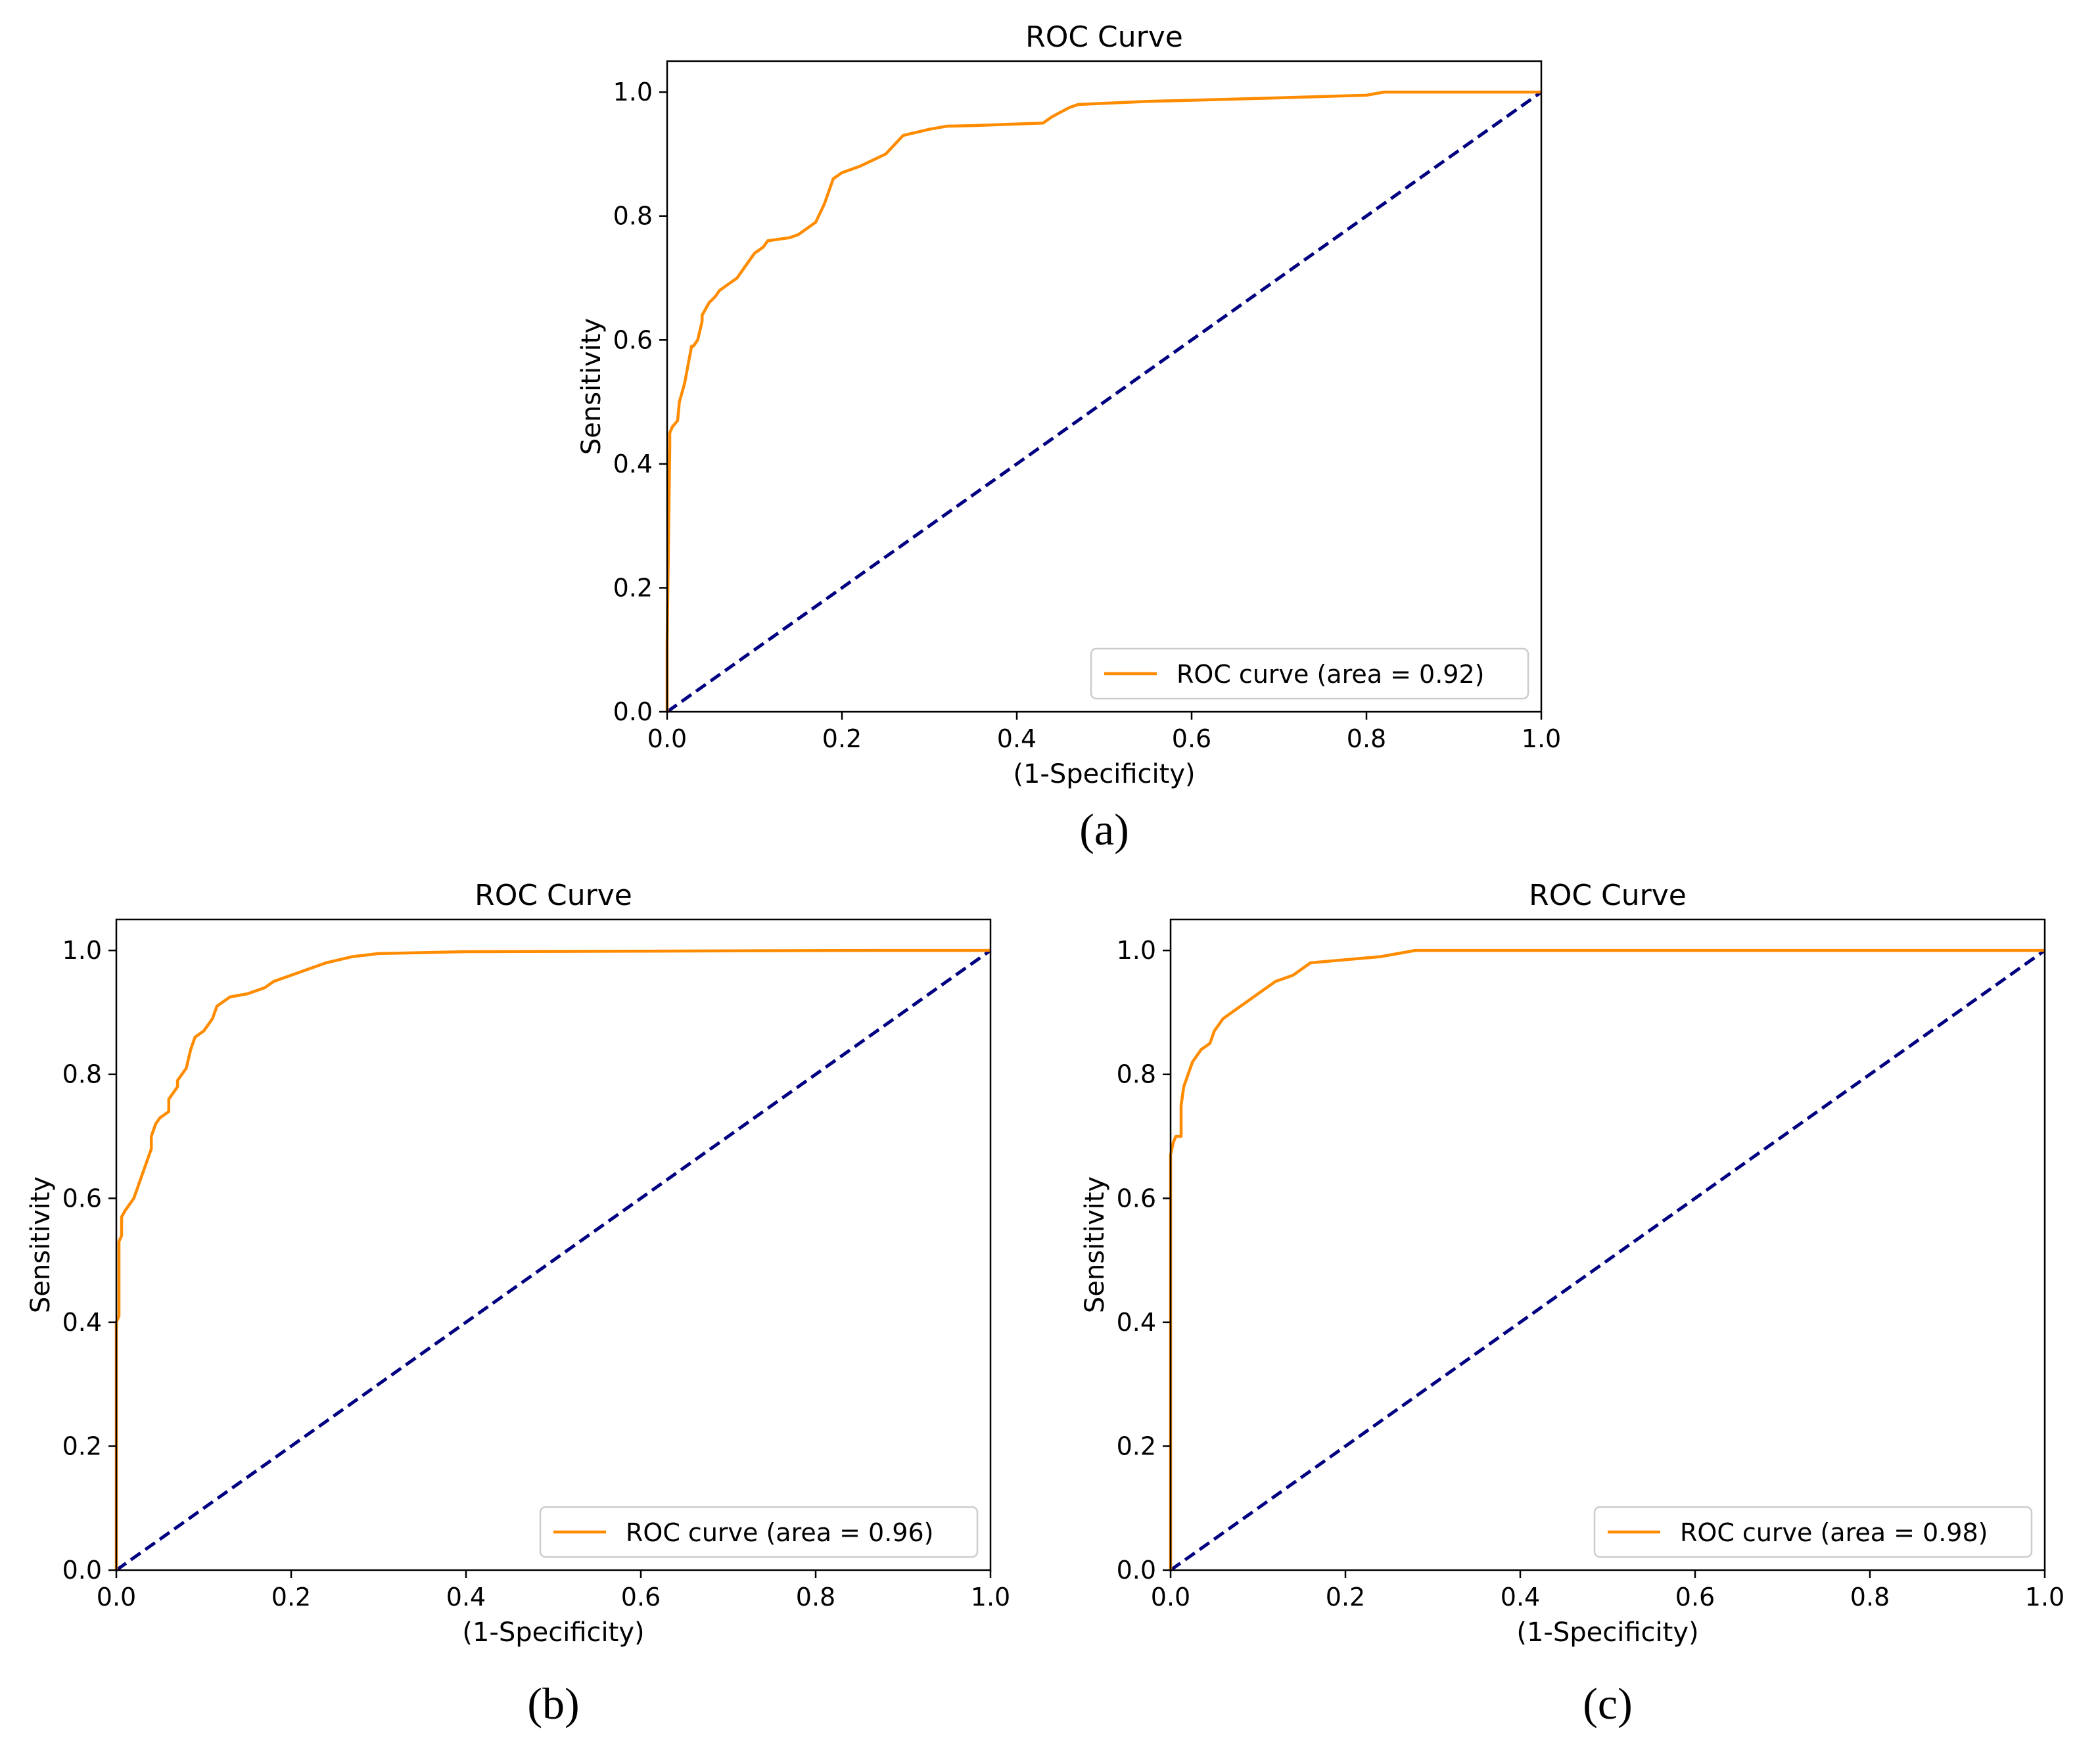 This screenshot has width=2075, height=1764. I want to click on legend: ROC curve (area = 0.96), so click(759, 1532).